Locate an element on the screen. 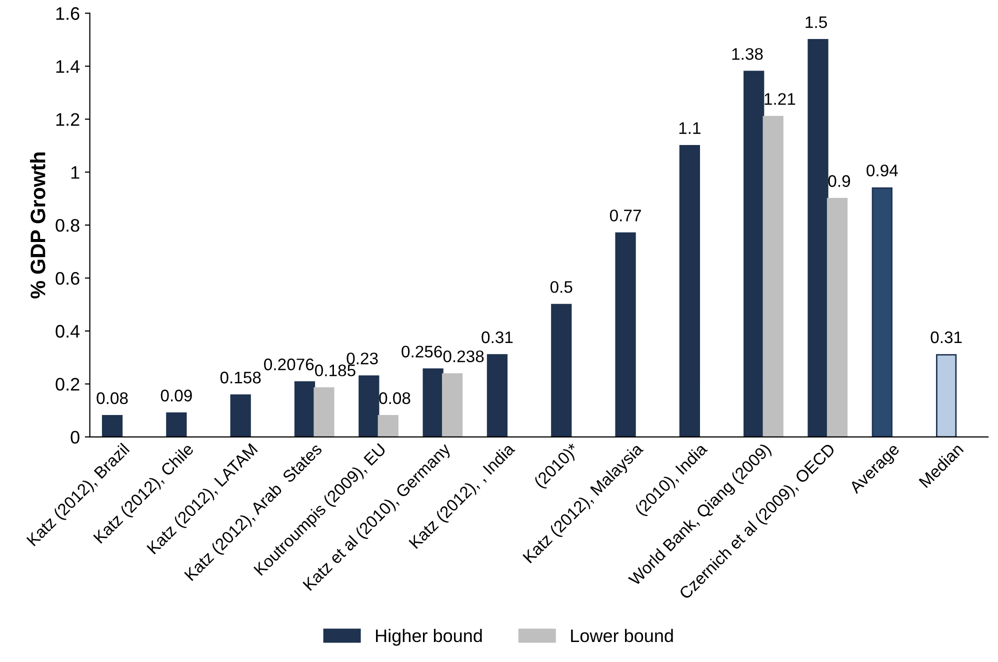 This screenshot has width=998, height=662. data-label: 1.38 is located at coordinates (747, 54).